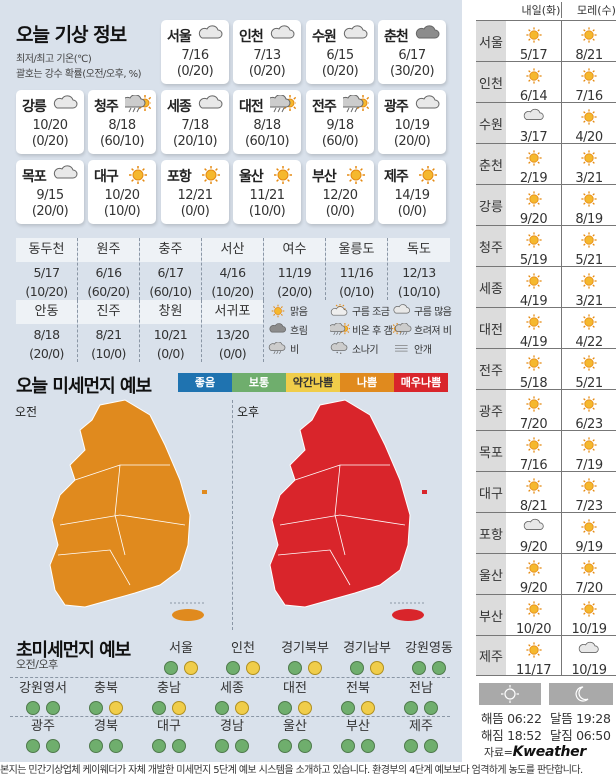 This screenshot has height=779, width=616. Describe the element at coordinates (533, 137) in the screenshot. I see `tomorrow-temp: 3/17` at that location.